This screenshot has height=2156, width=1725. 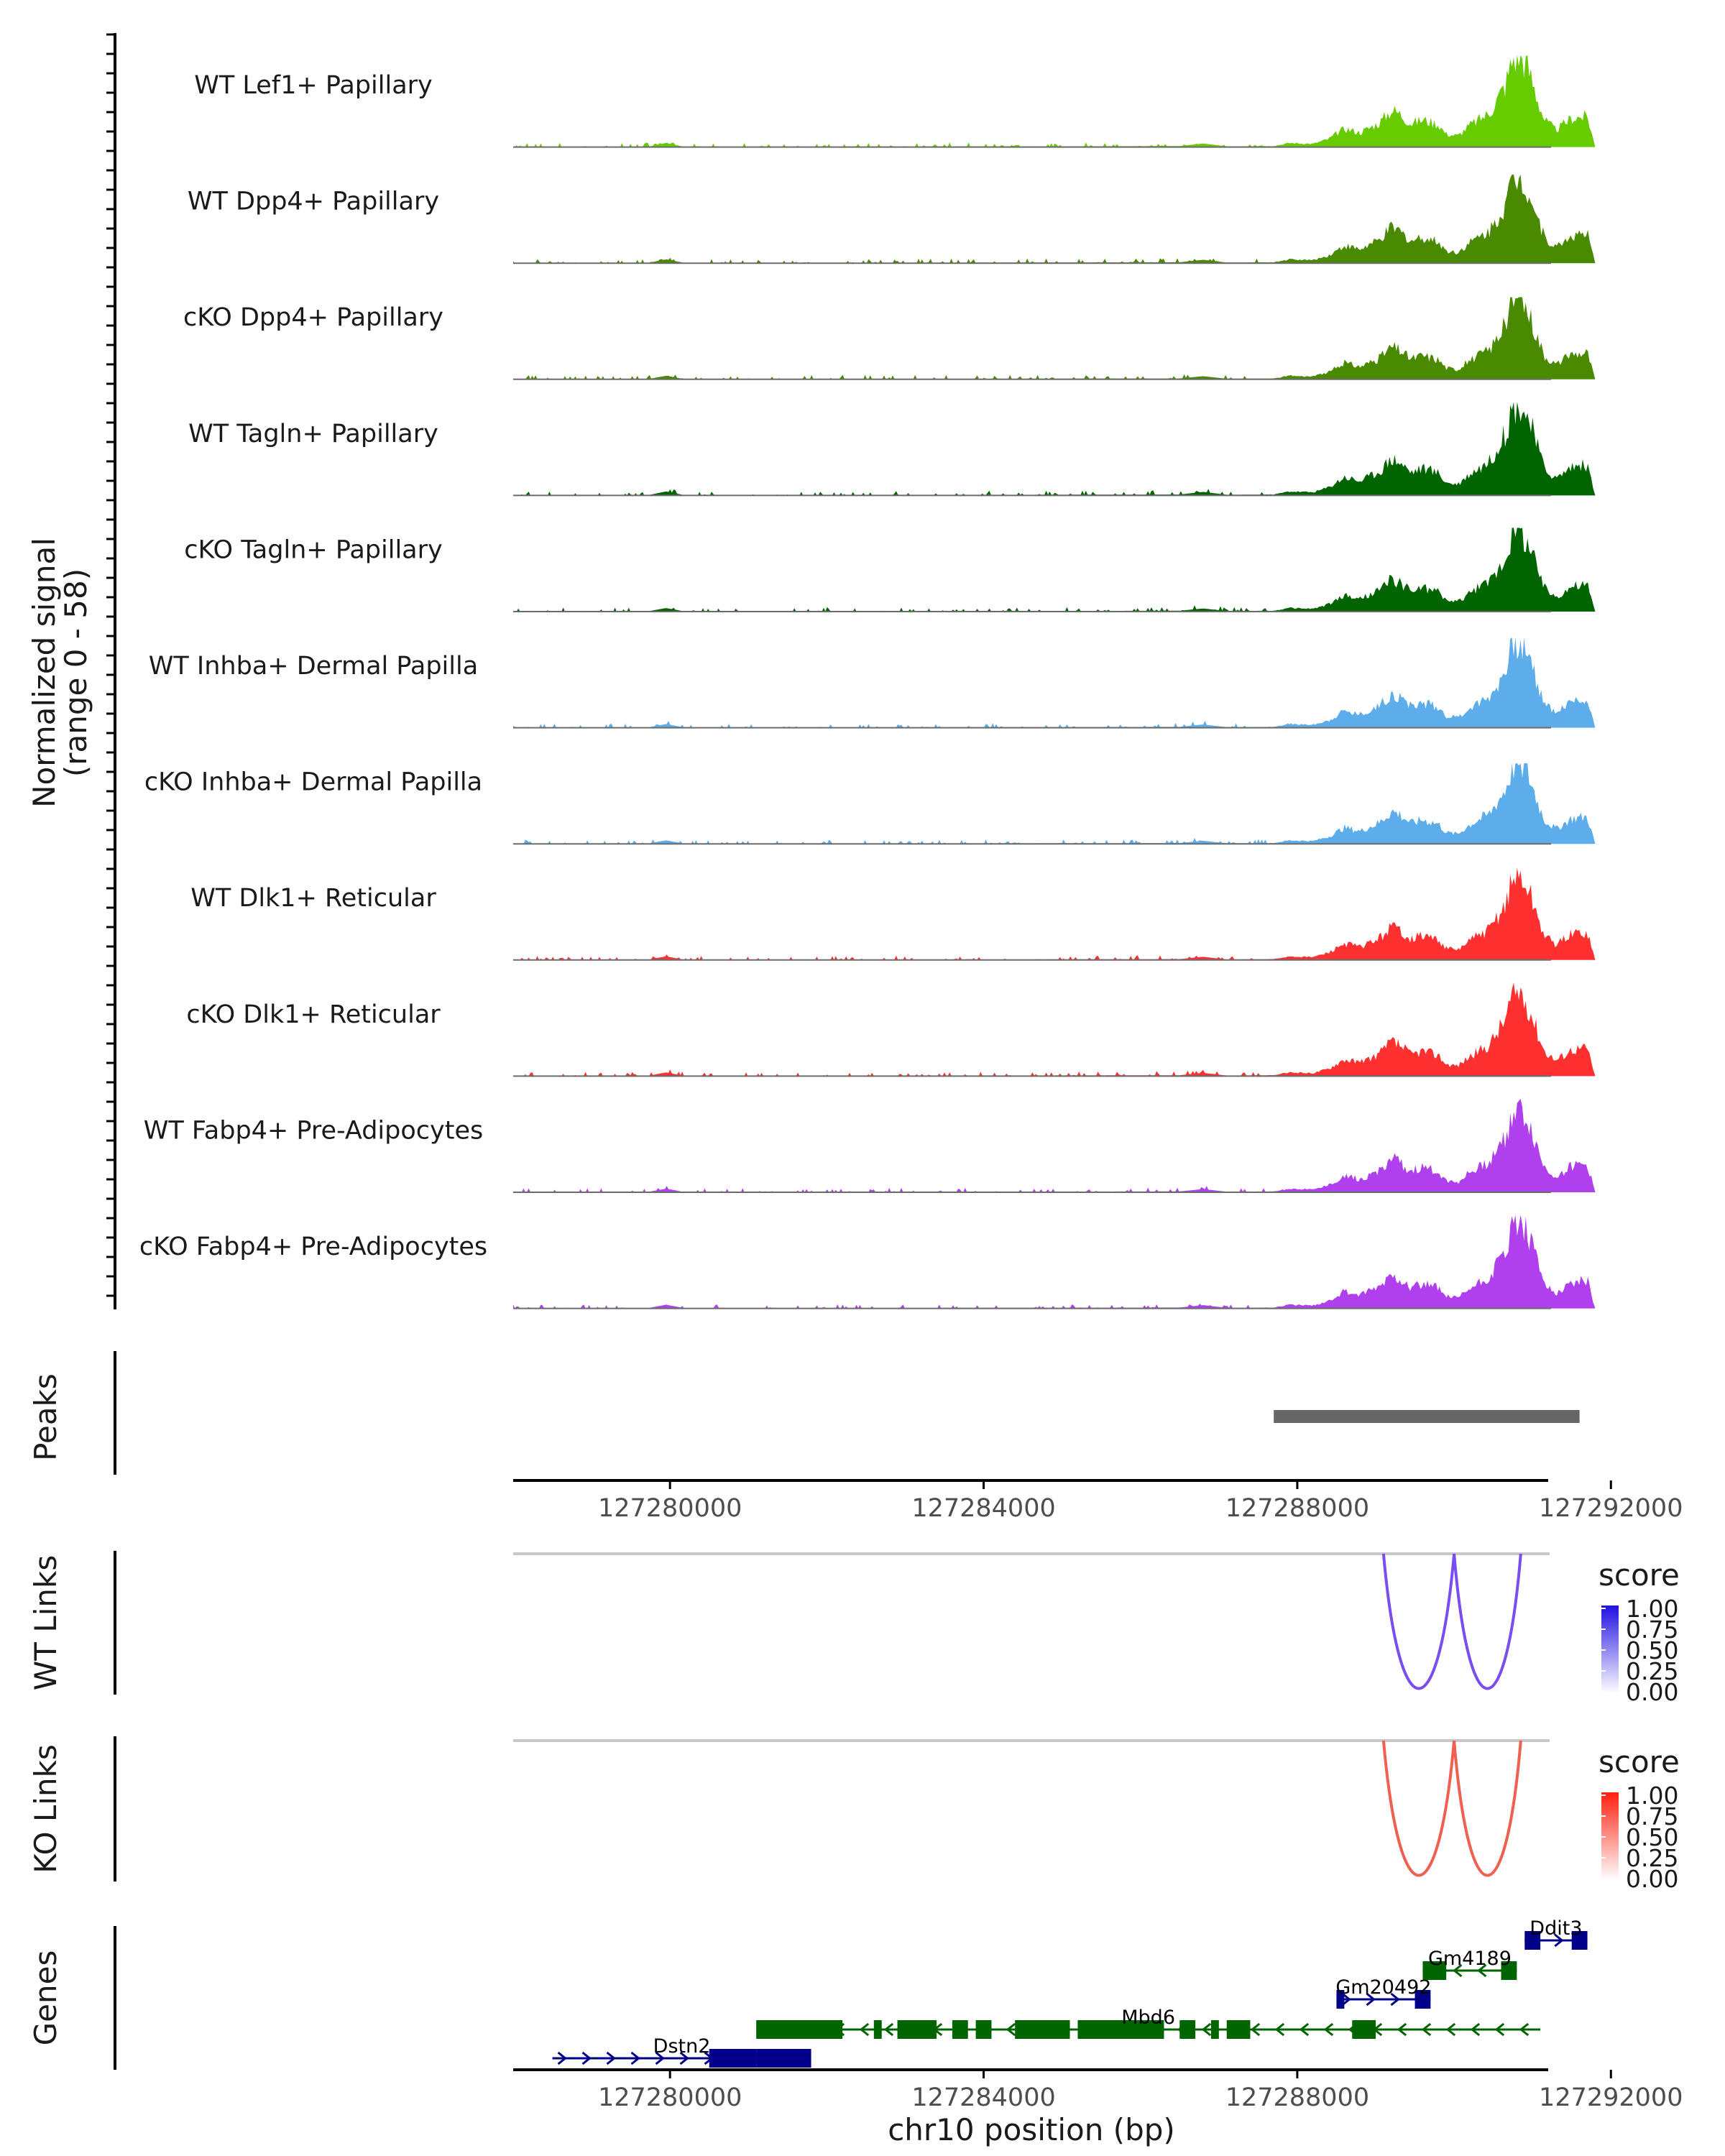 I want to click on gene-model: Ddit3, so click(x=1556, y=1933).